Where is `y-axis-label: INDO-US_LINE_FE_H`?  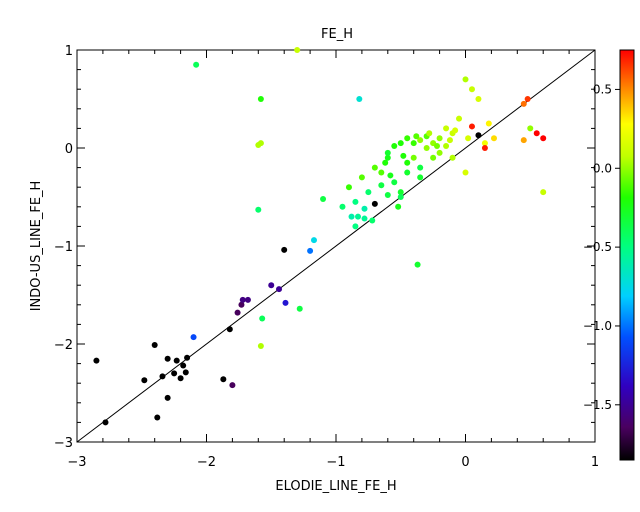 y-axis-label: INDO-US_LINE_FE_H is located at coordinates (36, 246).